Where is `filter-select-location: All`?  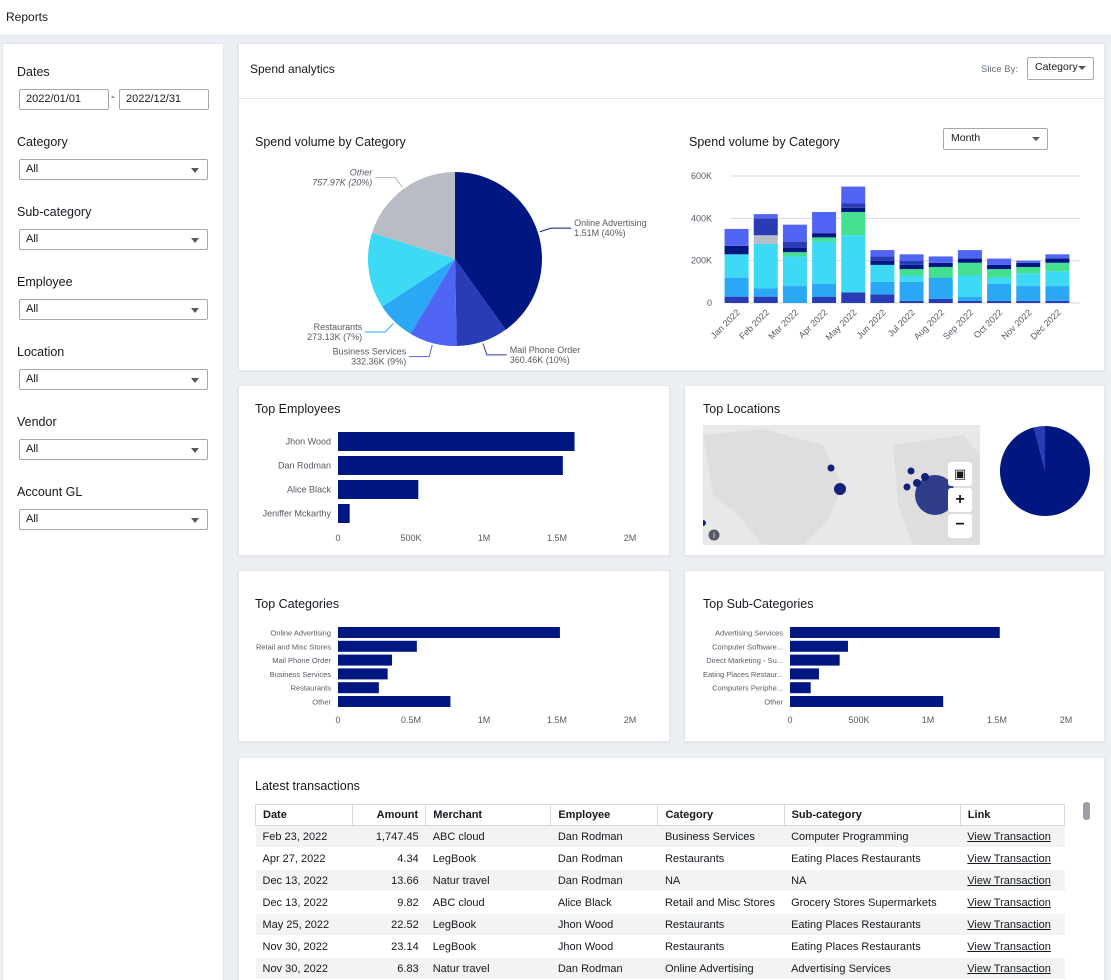 filter-select-location: All is located at coordinates (113, 379).